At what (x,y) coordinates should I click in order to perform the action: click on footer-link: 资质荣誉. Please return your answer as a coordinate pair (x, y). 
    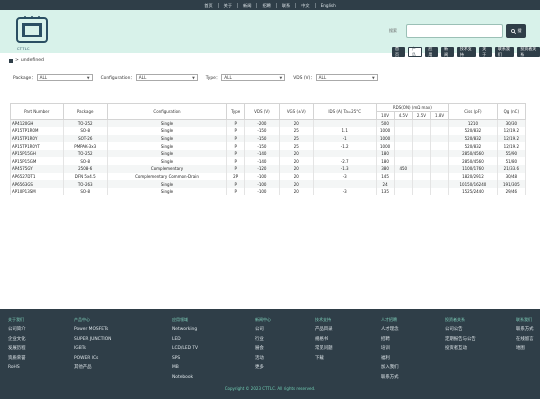
    Looking at the image, I should click on (17, 358).